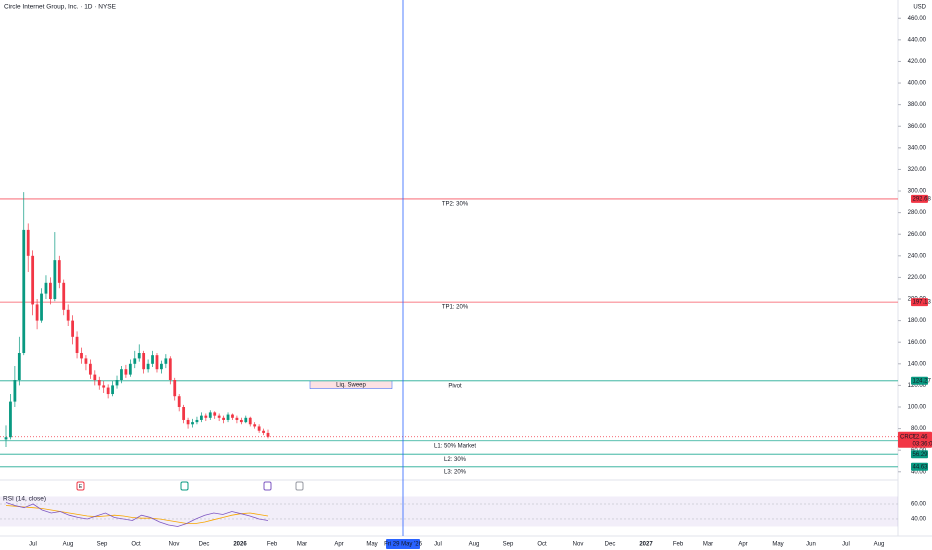  What do you see at coordinates (455, 460) in the screenshot?
I see `level-label: L2: 30%` at bounding box center [455, 460].